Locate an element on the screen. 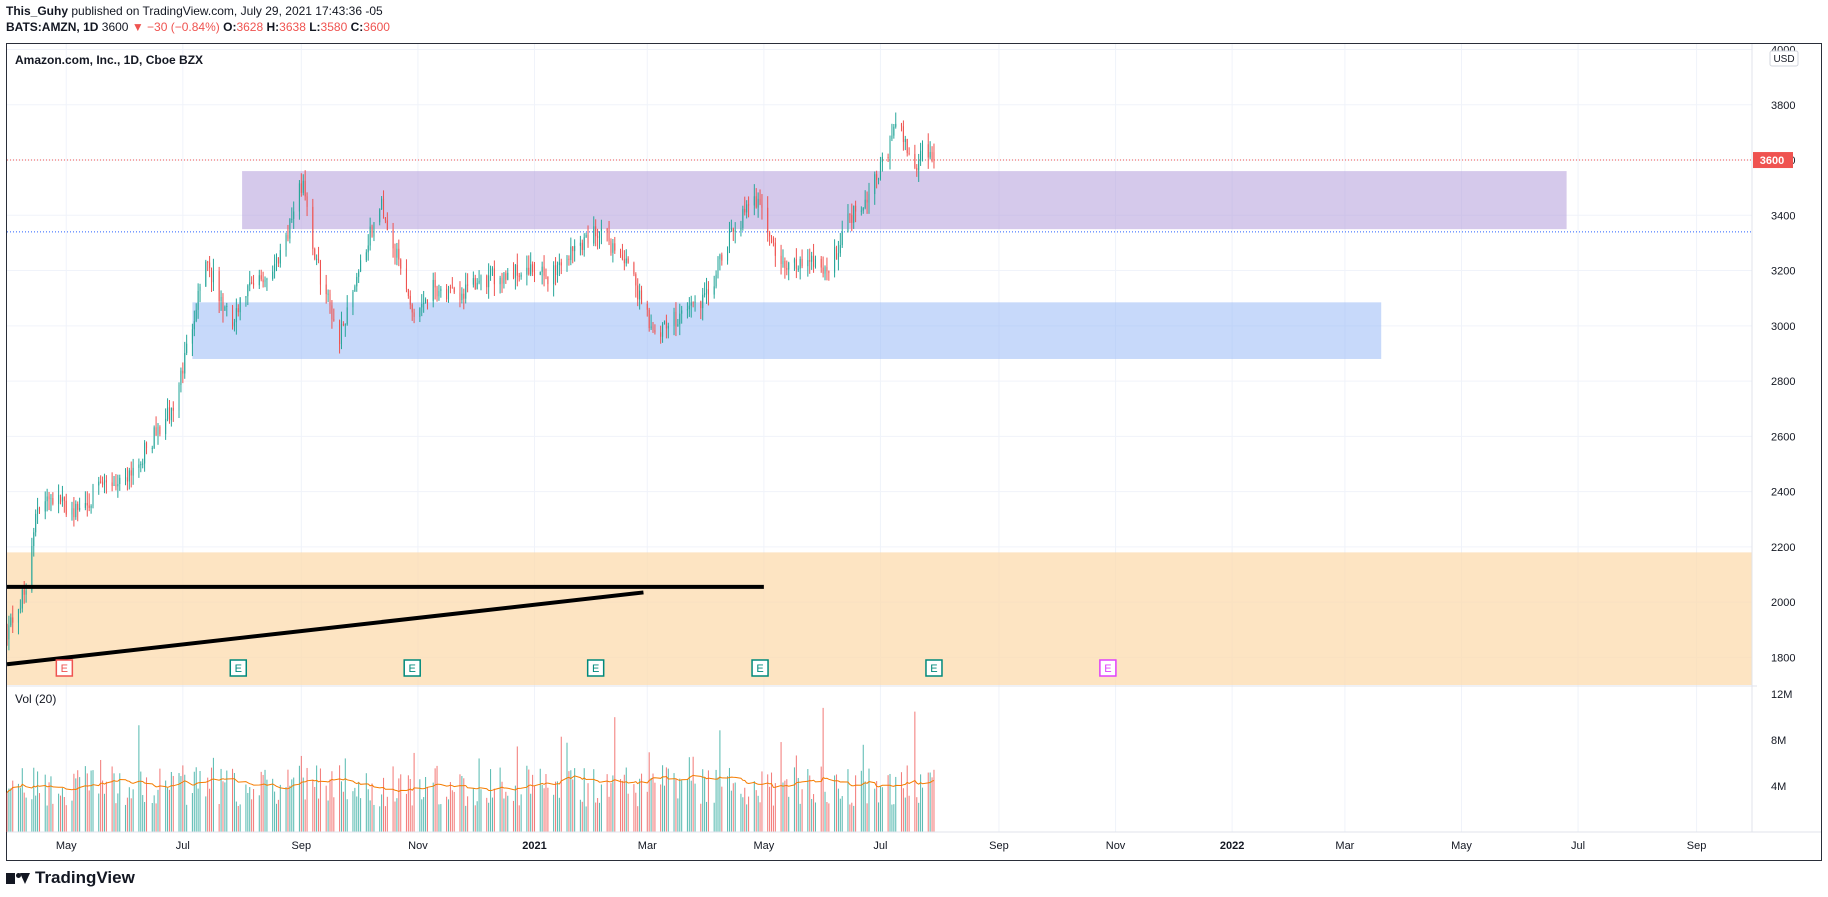 The width and height of the screenshot is (1828, 897). price-tick-label: 3200 is located at coordinates (1783, 272).